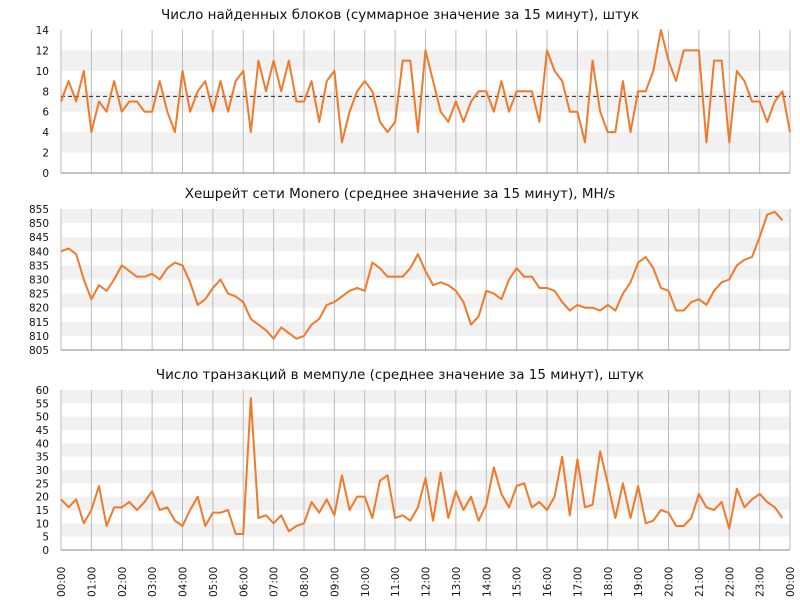 The width and height of the screenshot is (800, 604). I want to click on x-tick-label: 18:00, so click(609, 582).